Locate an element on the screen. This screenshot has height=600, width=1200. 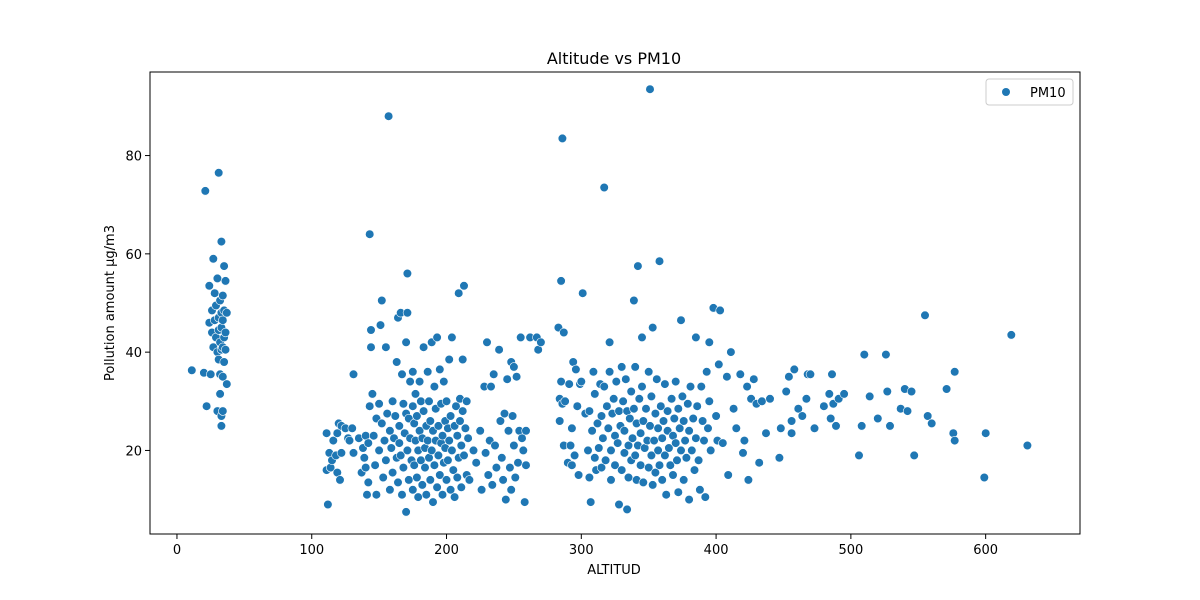
x-axis: 0 100 200 300 400 500 600 is located at coordinates (585, 546).